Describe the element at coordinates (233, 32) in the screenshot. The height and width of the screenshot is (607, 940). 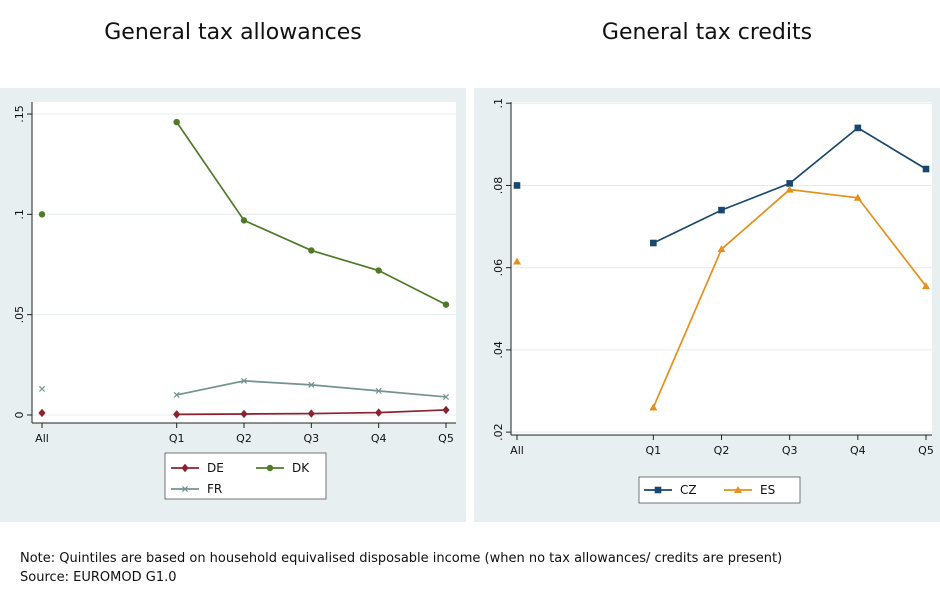
I see `chart-title-allowances: General tax allowances` at that location.